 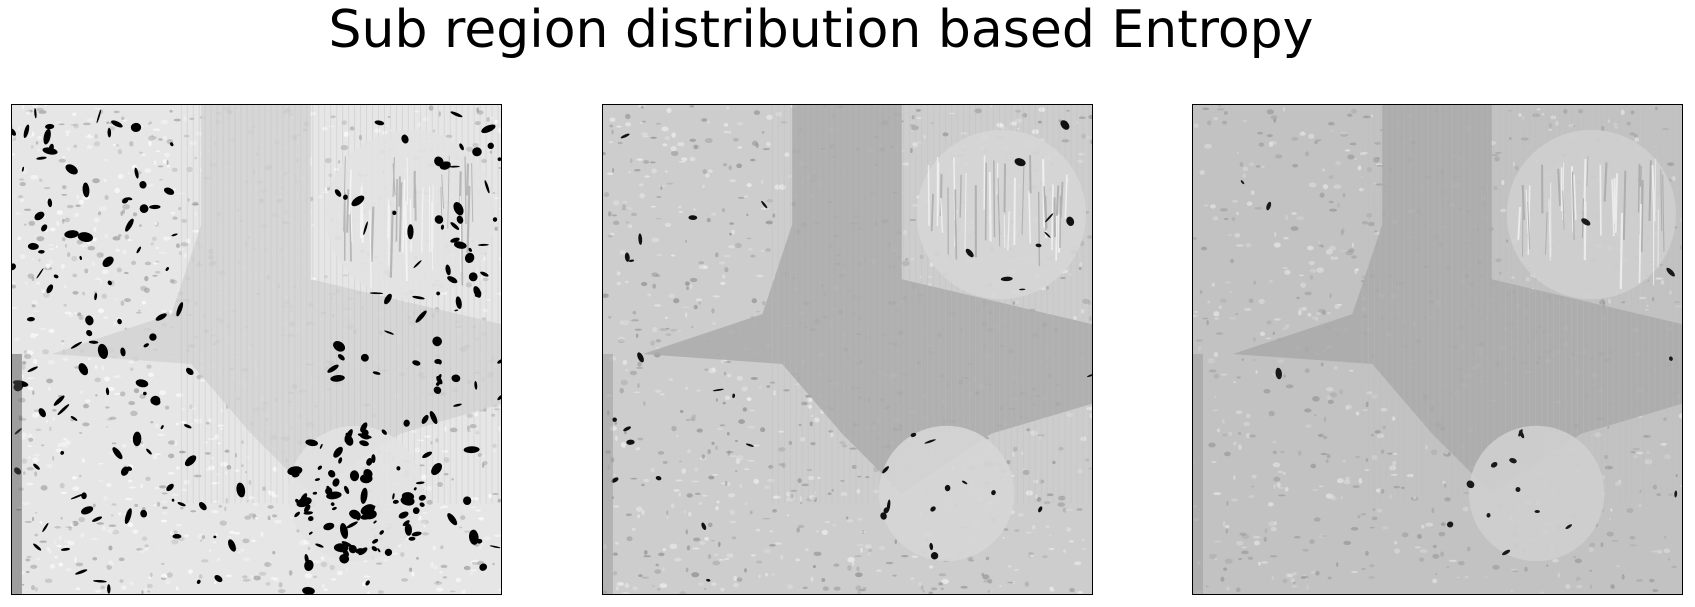 I want to click on figure-title: Sub region distribution based Entropy, so click(x=821, y=30).